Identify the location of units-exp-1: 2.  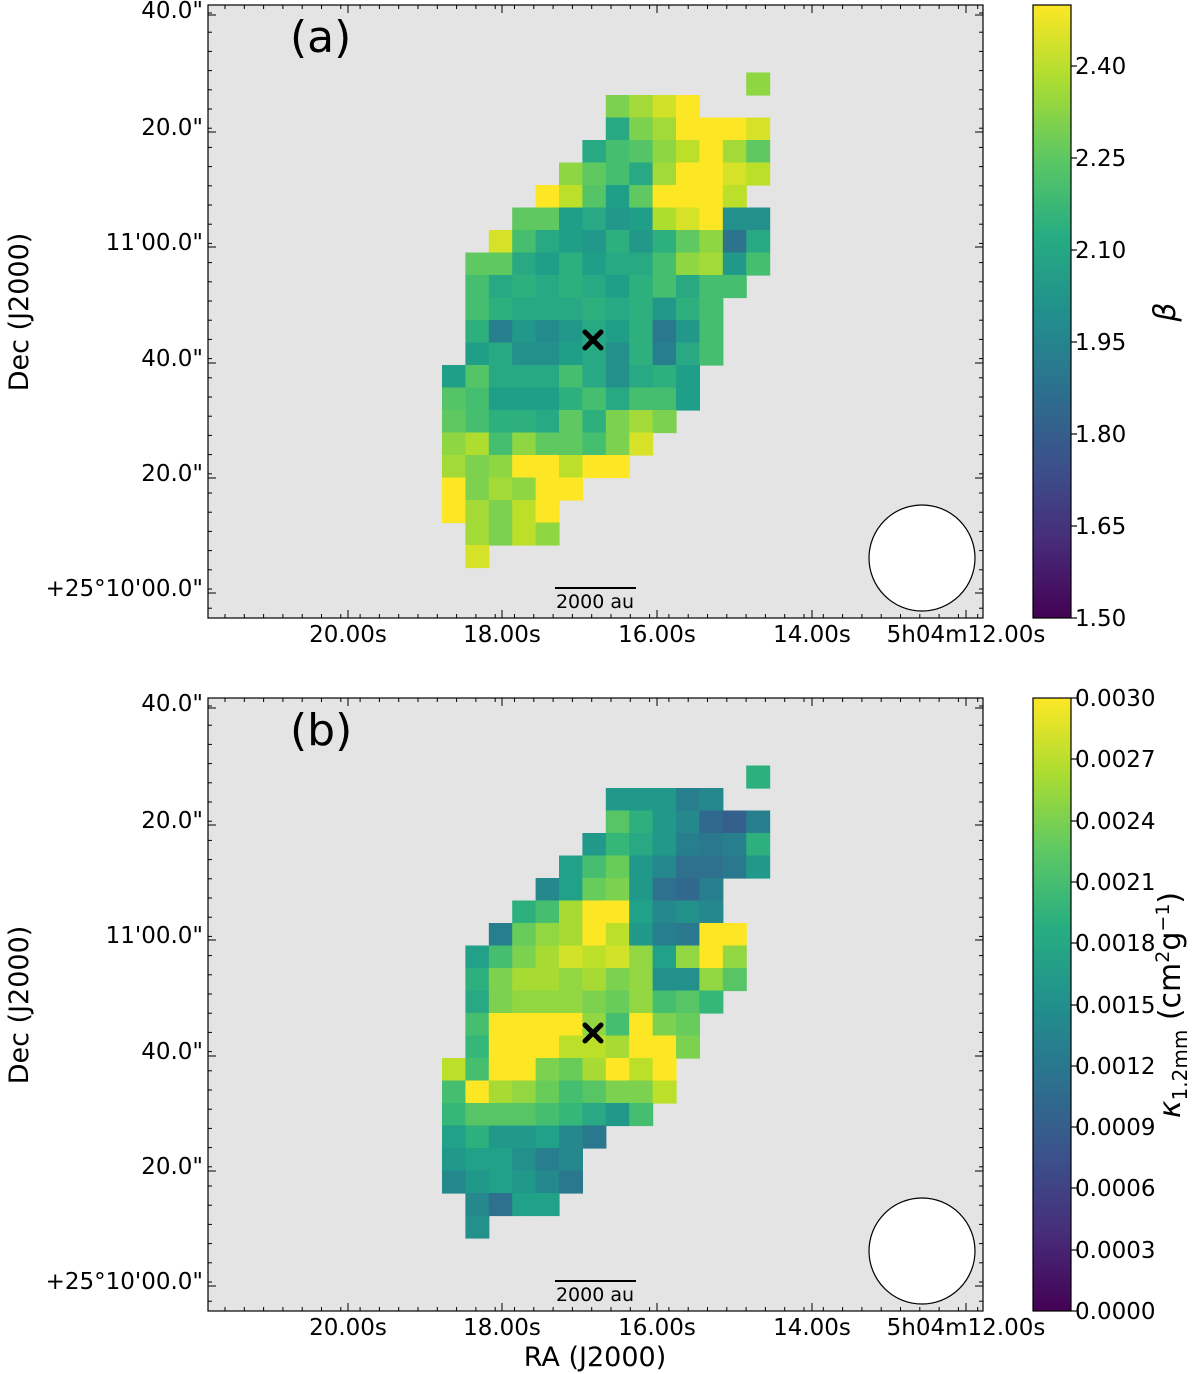
(1163, 957).